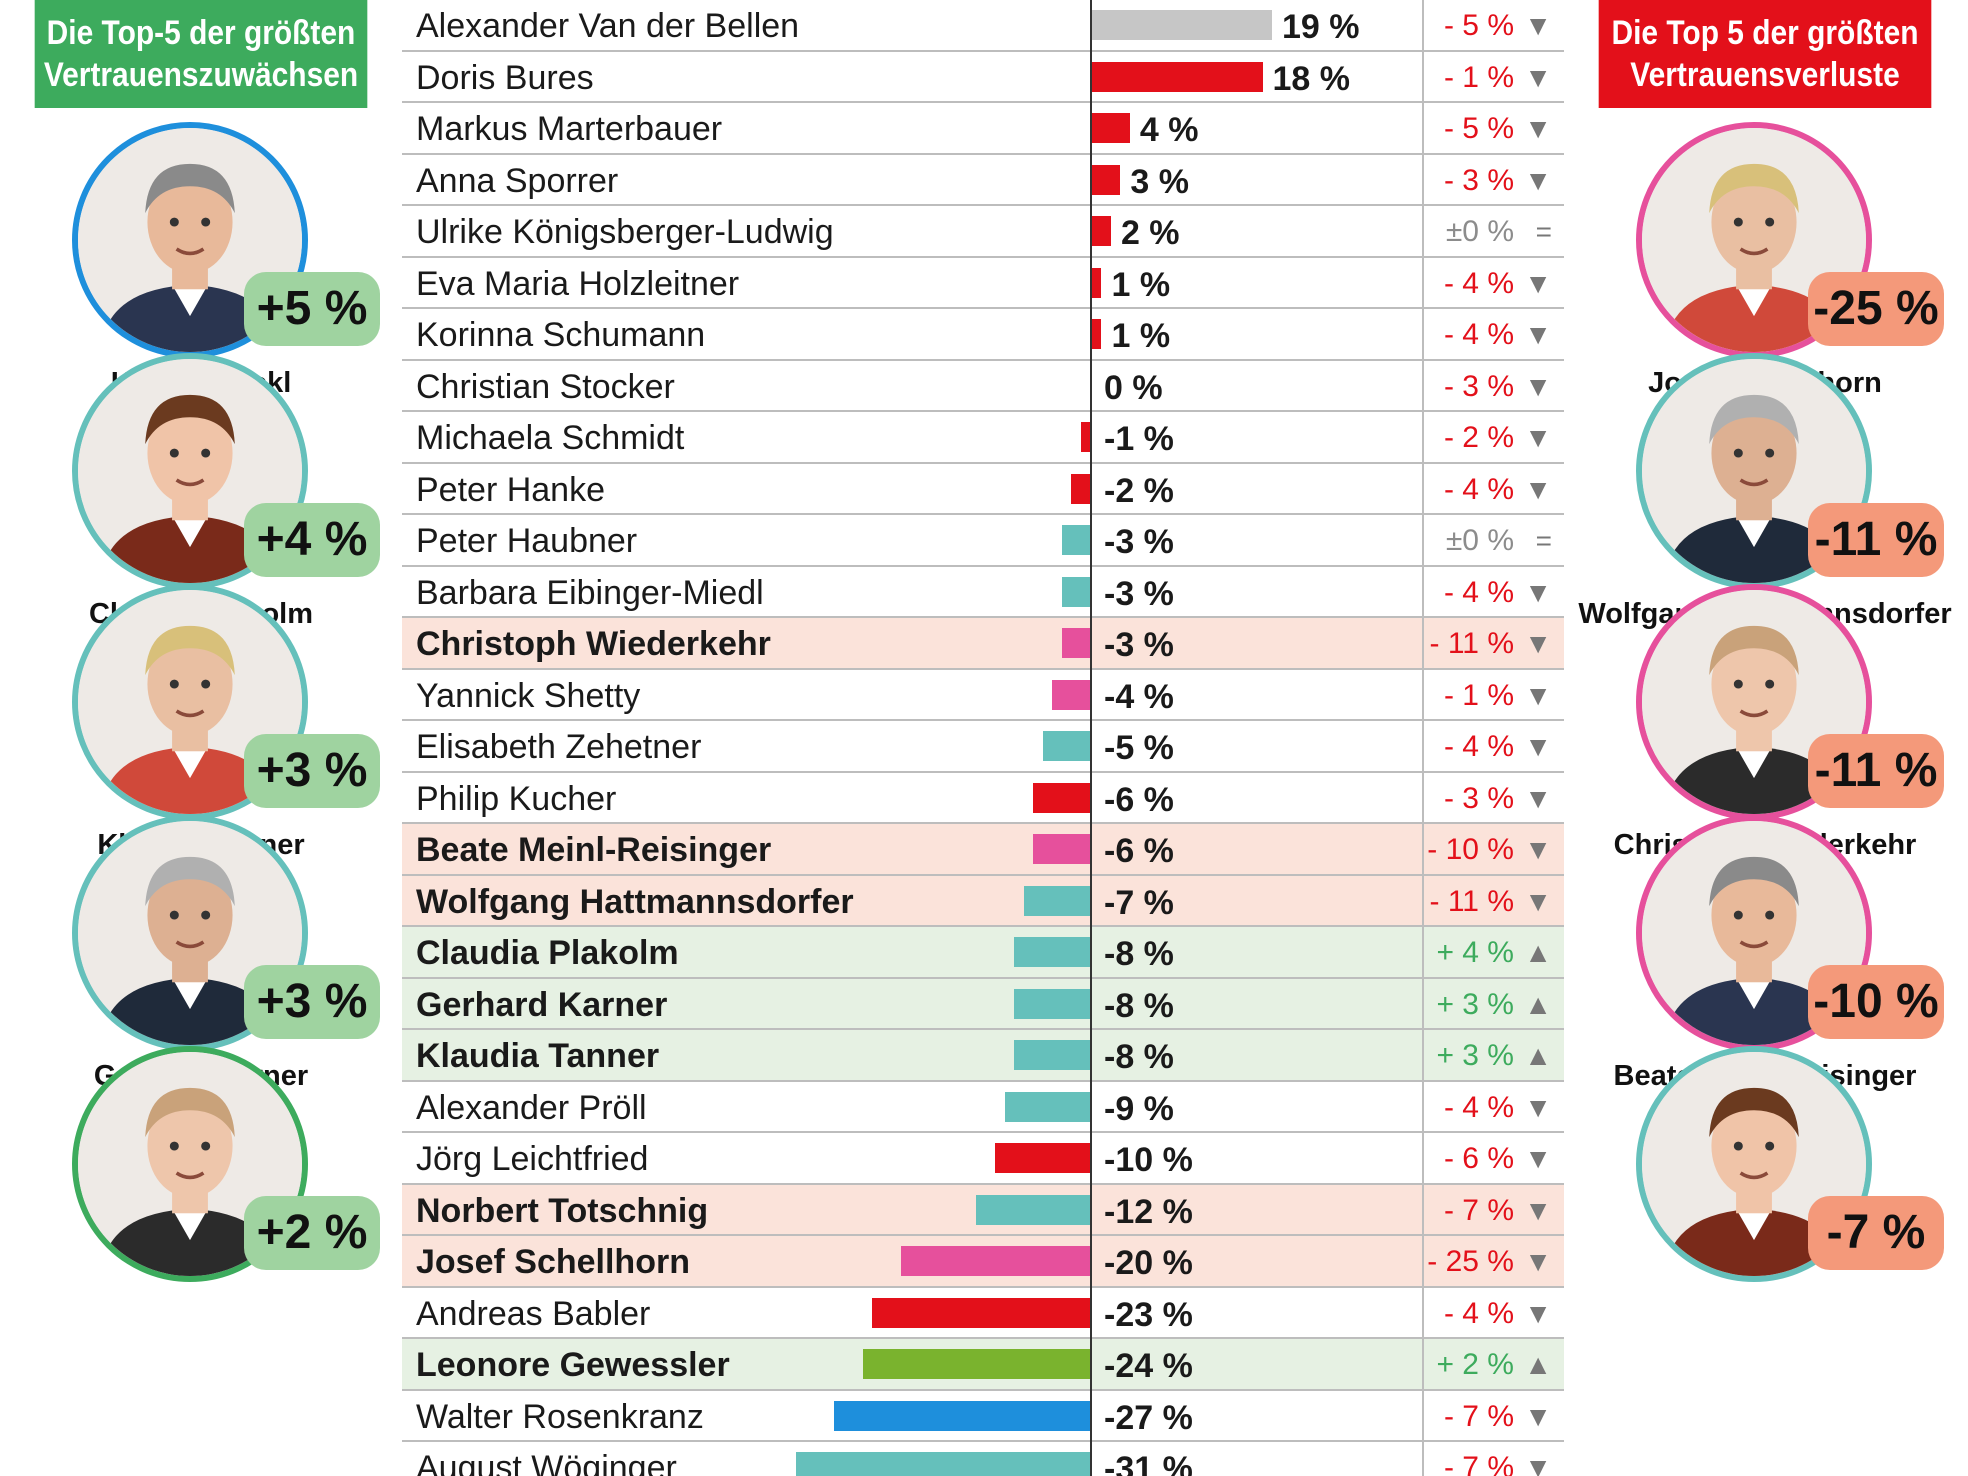 The height and width of the screenshot is (1476, 1968). Describe the element at coordinates (1091, 738) in the screenshot. I see `zero-axis-line` at that location.